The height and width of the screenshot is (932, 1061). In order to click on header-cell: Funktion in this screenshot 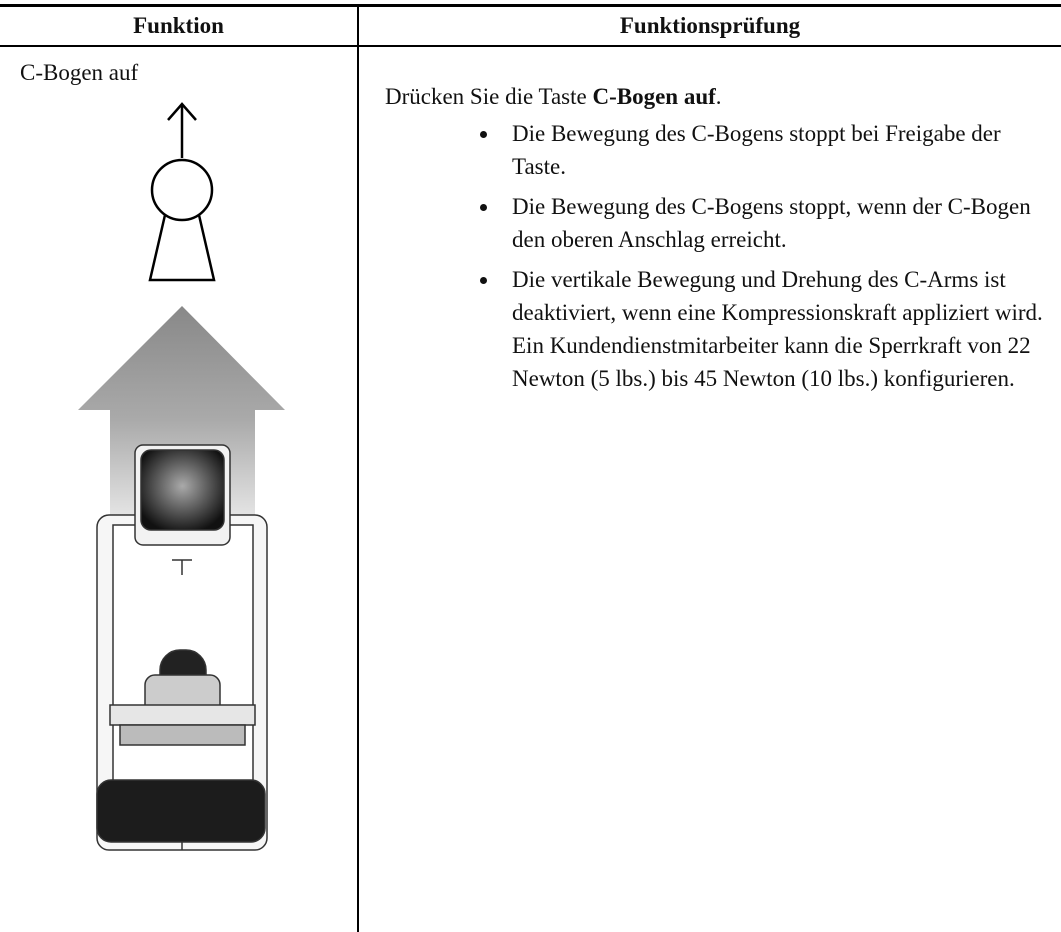, I will do `click(178, 25)`.